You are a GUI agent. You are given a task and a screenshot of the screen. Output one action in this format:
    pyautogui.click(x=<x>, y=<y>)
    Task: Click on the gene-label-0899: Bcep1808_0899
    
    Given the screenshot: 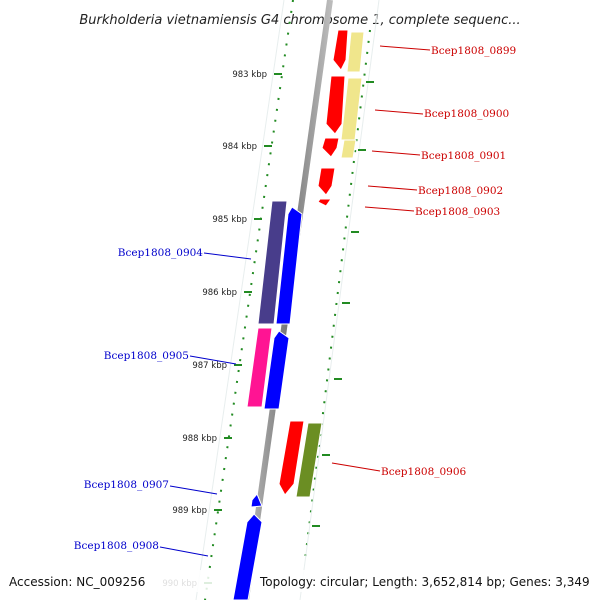 What is the action you would take?
    pyautogui.click(x=473, y=51)
    